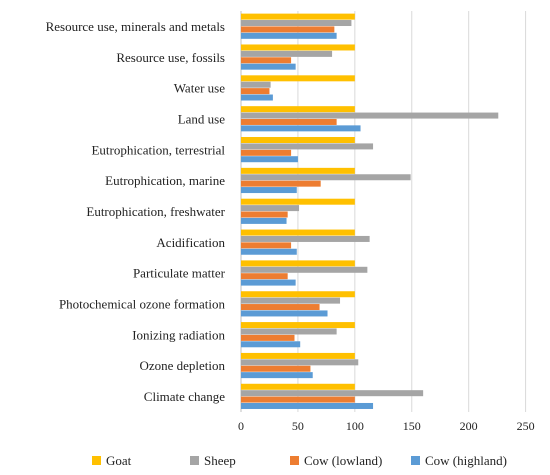  Describe the element at coordinates (155, 211) in the screenshot. I see `category-label-eutrophication-freshwater: Eutrophication, freshwater` at that location.